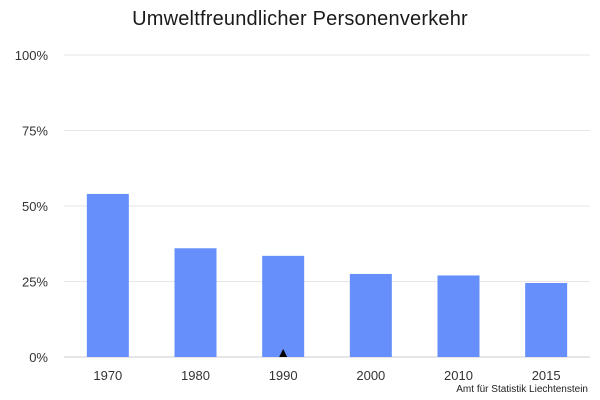 Image resolution: width=600 pixels, height=400 pixels. Describe the element at coordinates (458, 316) in the screenshot. I see `bar-2010` at that location.